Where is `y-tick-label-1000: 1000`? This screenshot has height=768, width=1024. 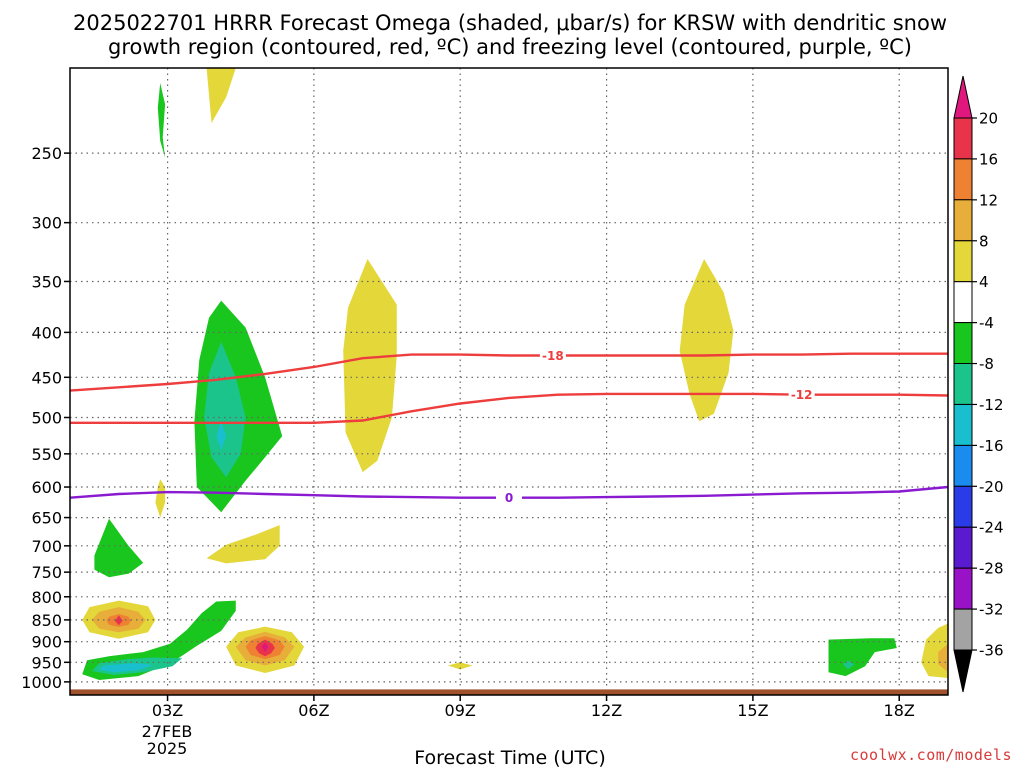 y-tick-label-1000: 1000 is located at coordinates (41, 682).